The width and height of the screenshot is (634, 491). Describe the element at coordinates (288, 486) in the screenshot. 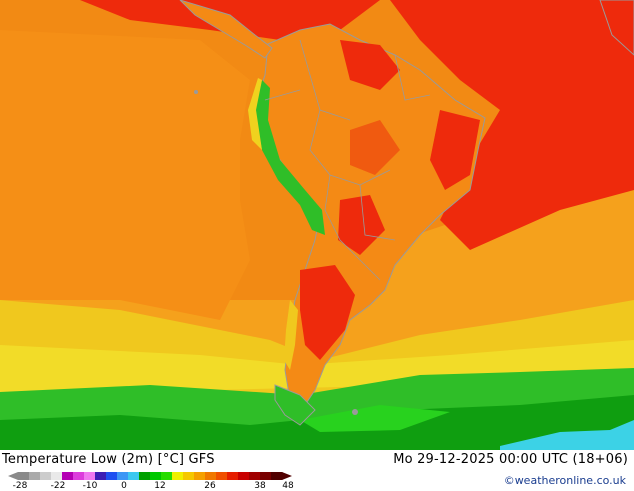

I see `legend-tick-label: 48` at that location.